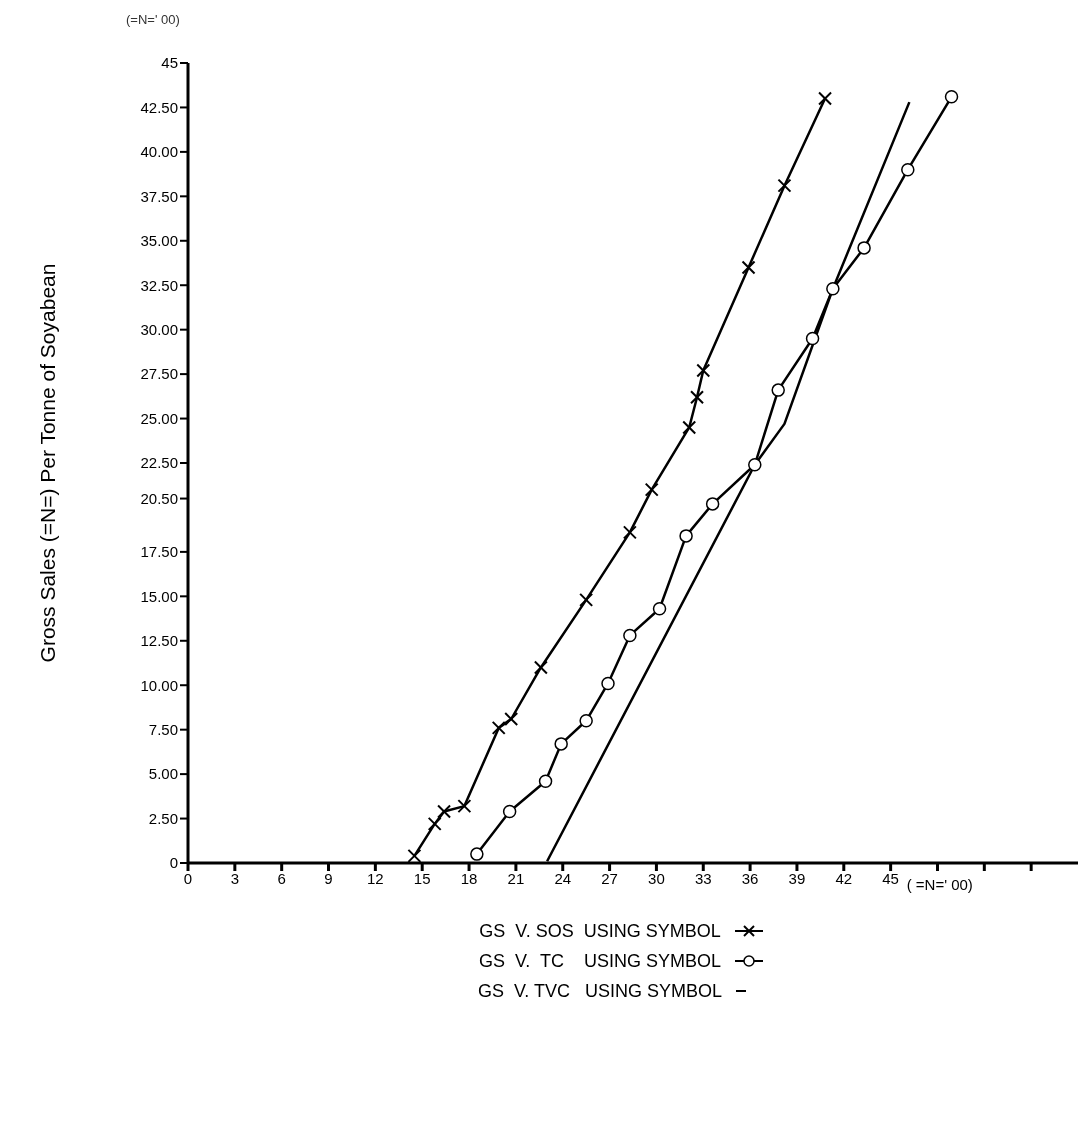  I want to click on y-tick-label: 15.00, so click(159, 596).